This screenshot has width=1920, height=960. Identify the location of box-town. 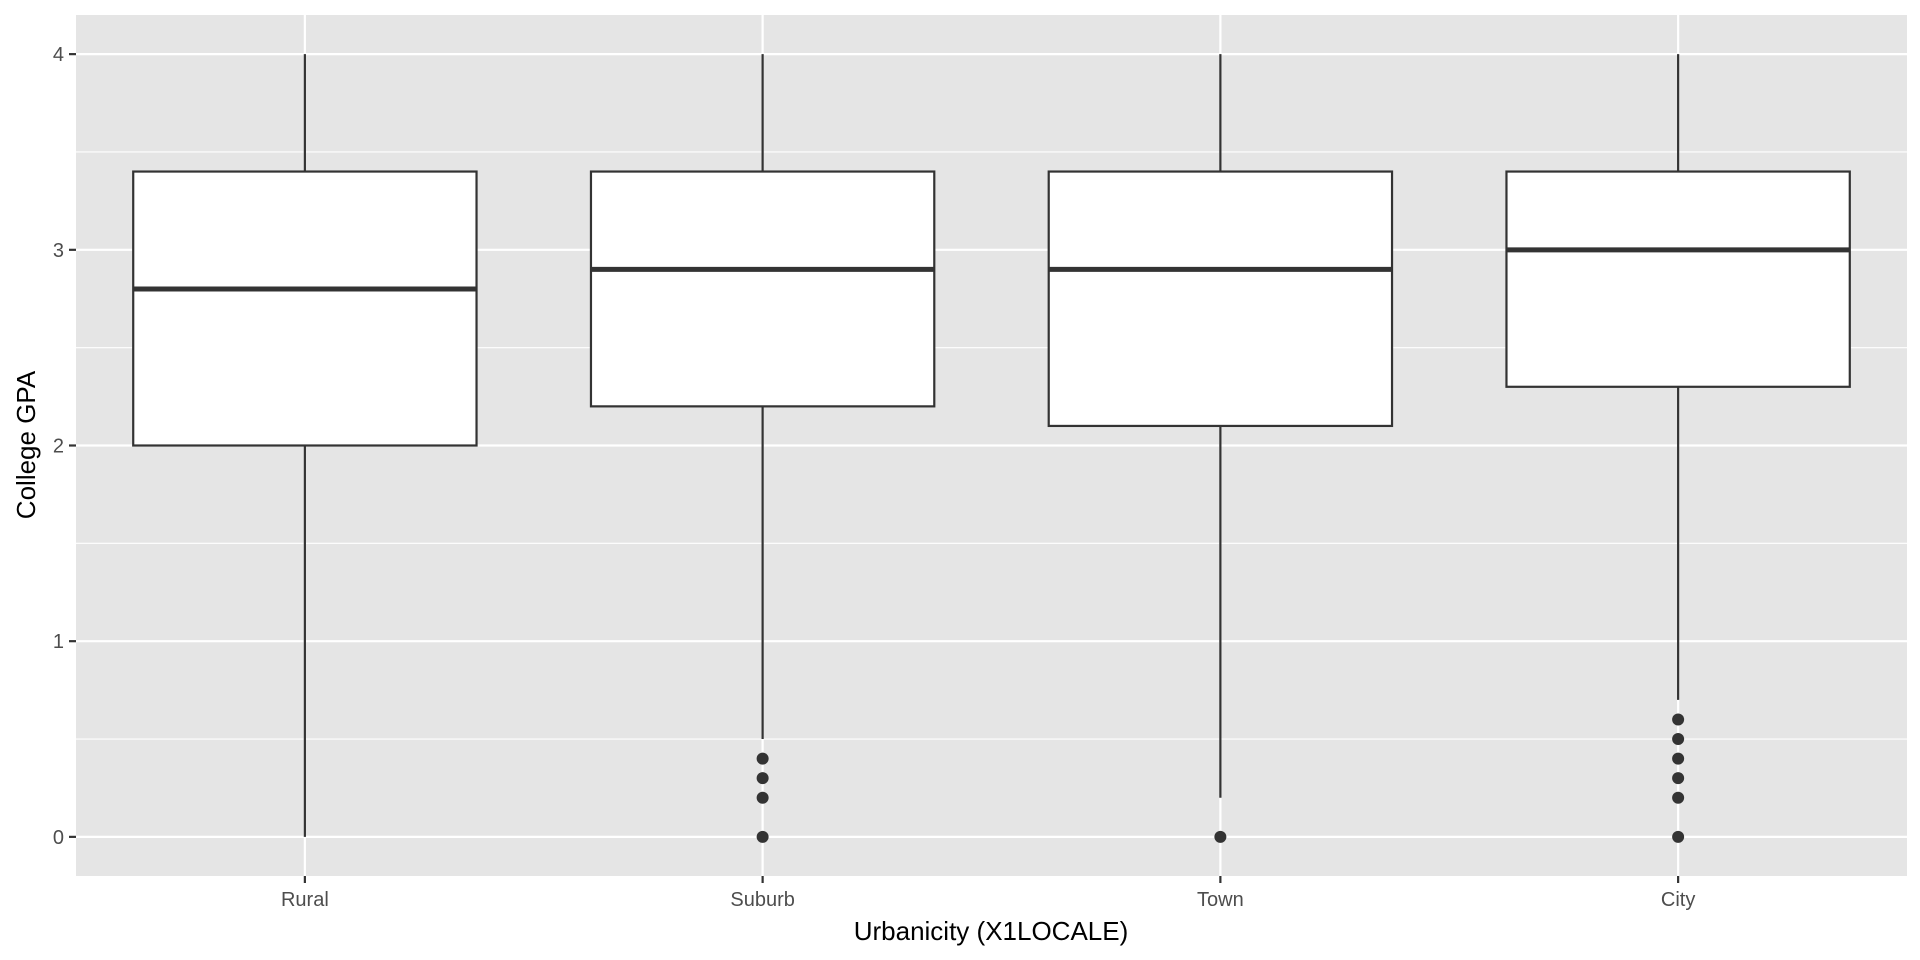
(1220, 448).